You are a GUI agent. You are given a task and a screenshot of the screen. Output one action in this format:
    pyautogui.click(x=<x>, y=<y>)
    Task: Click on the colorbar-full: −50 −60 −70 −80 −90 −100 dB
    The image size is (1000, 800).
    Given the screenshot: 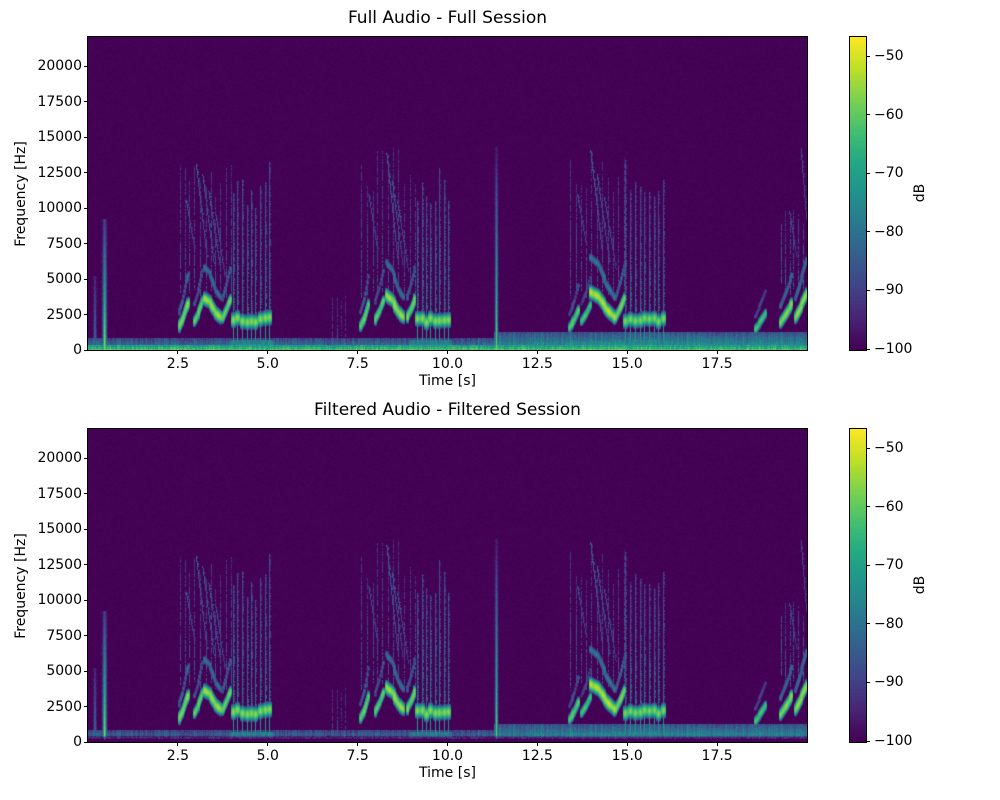 What is the action you would take?
    pyautogui.click(x=888, y=196)
    